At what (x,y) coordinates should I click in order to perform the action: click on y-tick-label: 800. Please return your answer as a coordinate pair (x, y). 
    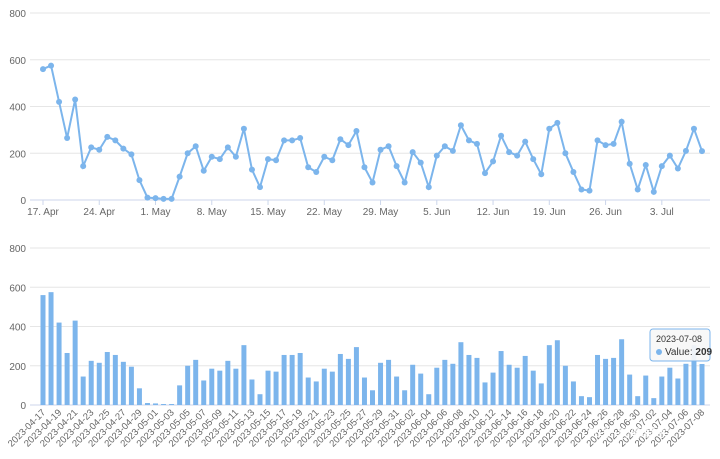
    Looking at the image, I should click on (17, 14).